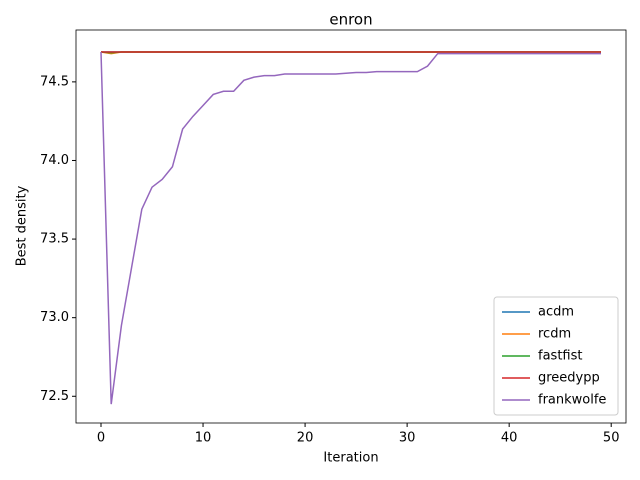  Describe the element at coordinates (350, 458) in the screenshot. I see `x-axis-label: Iteration` at that location.